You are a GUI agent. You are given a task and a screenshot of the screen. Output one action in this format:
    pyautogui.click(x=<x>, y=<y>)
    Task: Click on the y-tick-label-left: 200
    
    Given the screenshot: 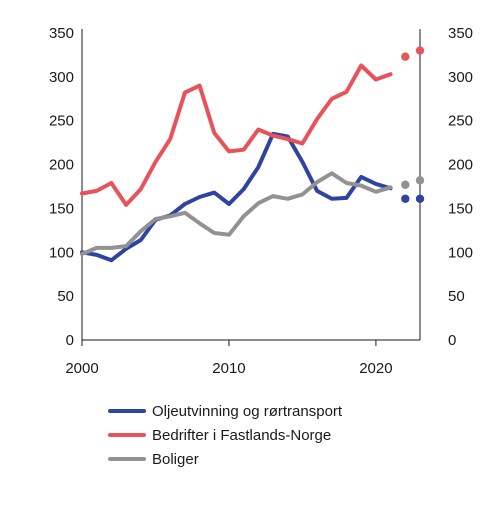 What is the action you would take?
    pyautogui.click(x=61, y=165)
    